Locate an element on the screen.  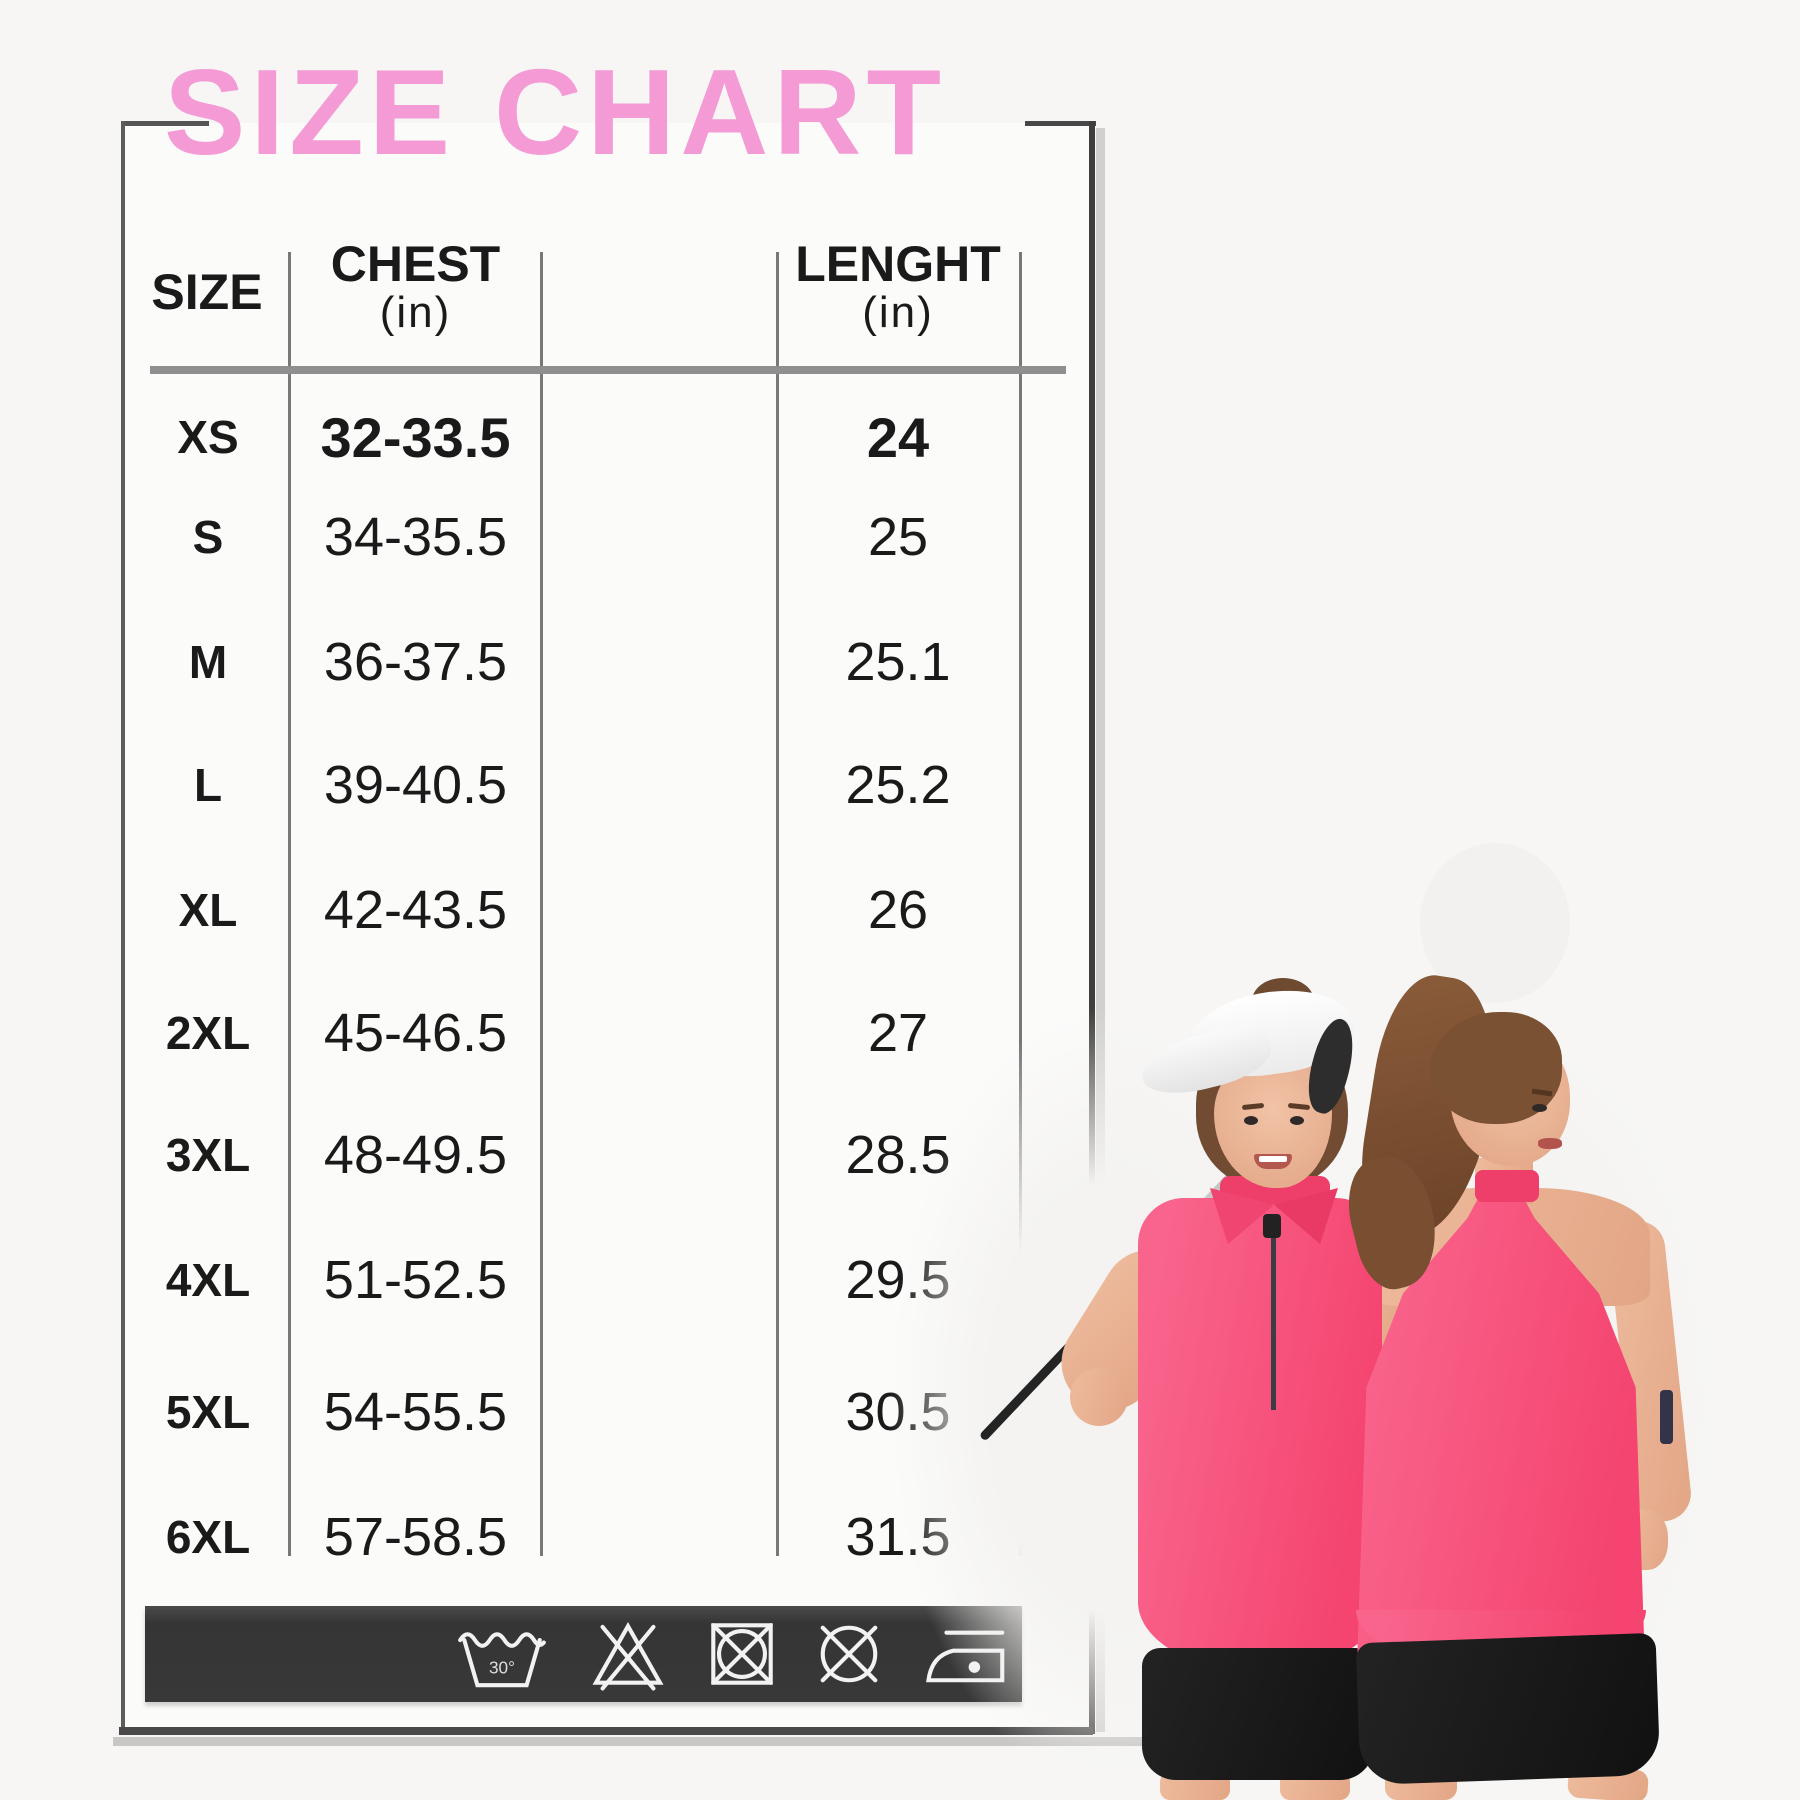
polo-back-collar is located at coordinates (1507, 1186).